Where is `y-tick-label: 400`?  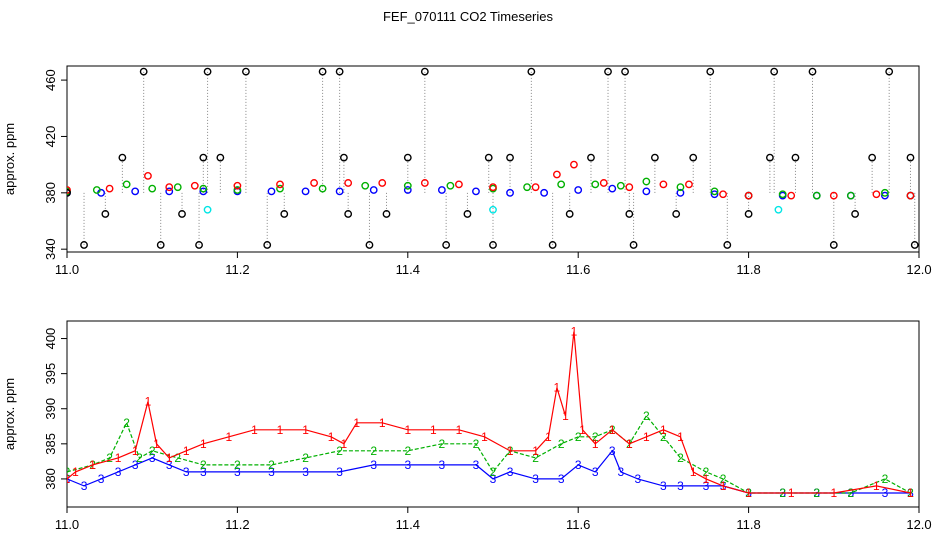 y-tick-label: 400 is located at coordinates (50, 339).